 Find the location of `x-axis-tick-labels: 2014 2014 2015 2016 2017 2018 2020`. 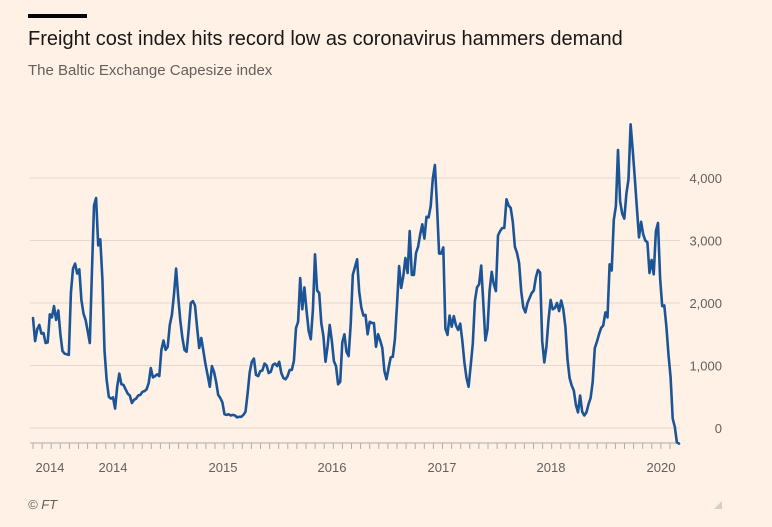

x-axis-tick-labels: 2014 2014 2015 2016 2017 2018 2020 is located at coordinates (356, 467).